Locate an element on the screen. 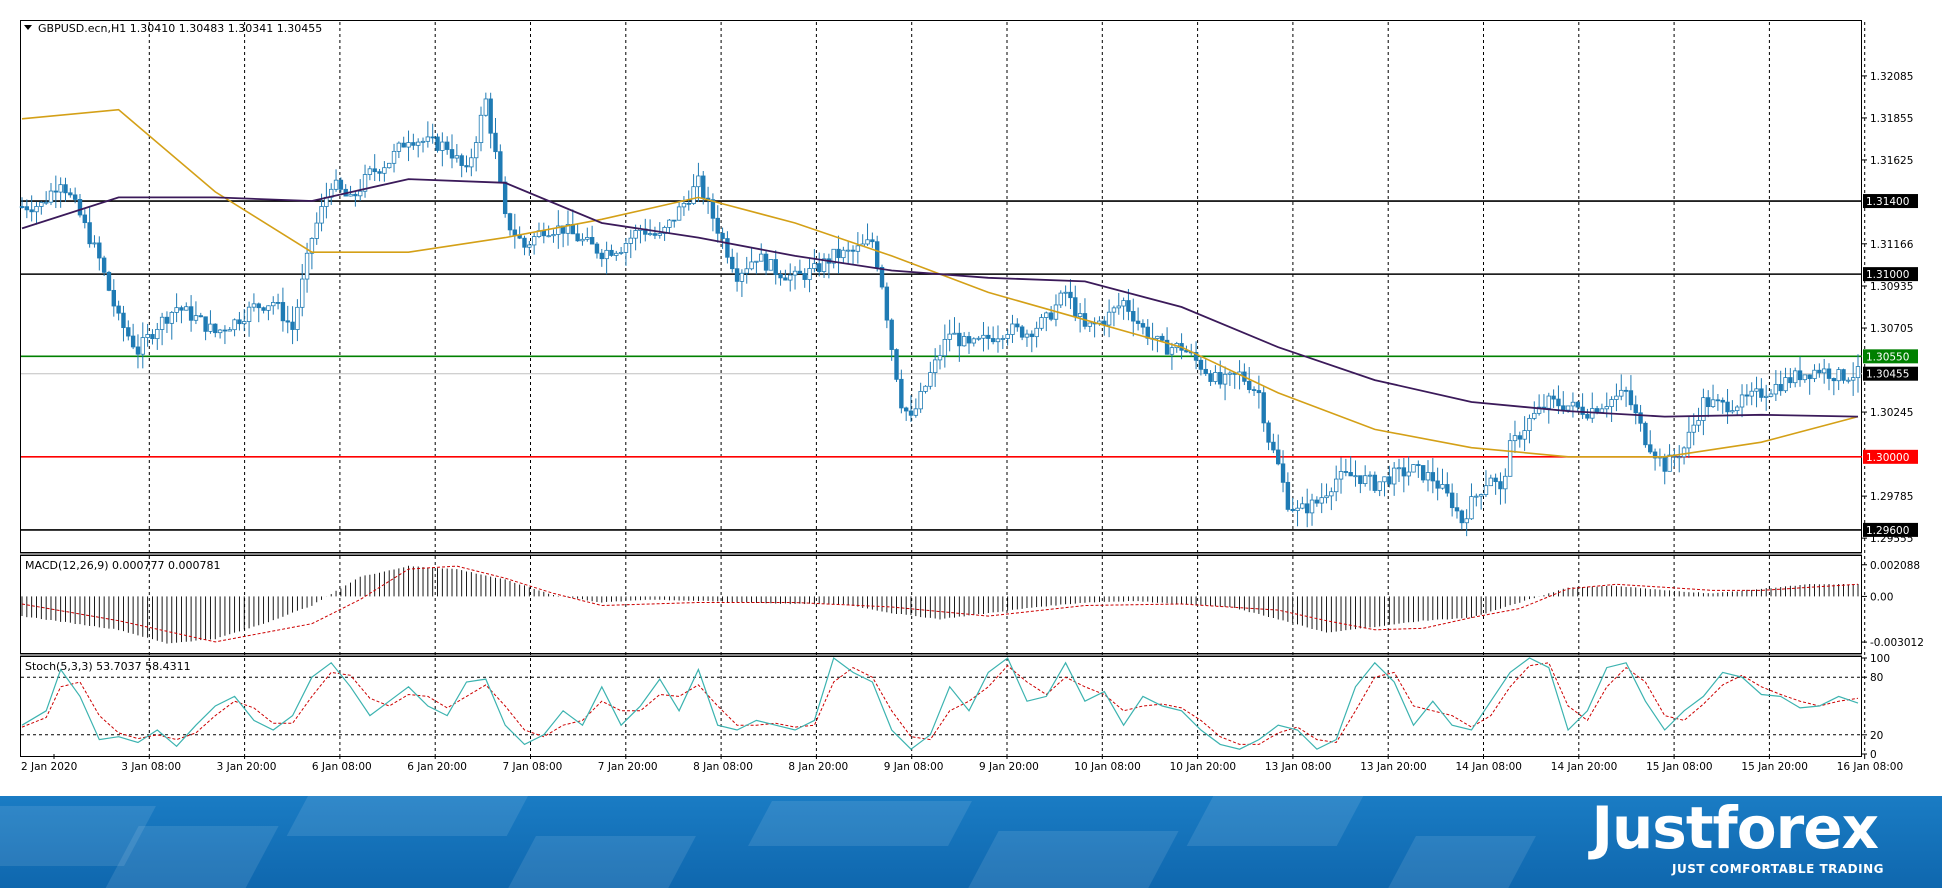  price-label: 1.29785 is located at coordinates (1891, 497).